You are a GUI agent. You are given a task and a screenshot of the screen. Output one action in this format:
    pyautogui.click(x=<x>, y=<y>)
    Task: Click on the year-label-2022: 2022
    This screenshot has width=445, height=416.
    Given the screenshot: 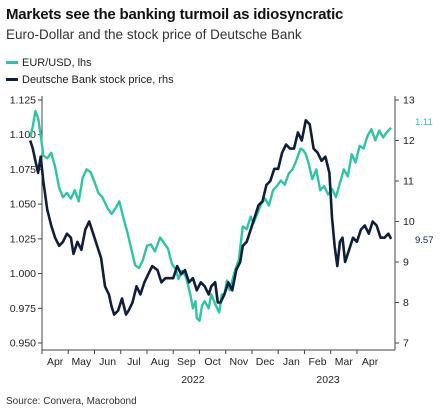 What is the action you would take?
    pyautogui.click(x=193, y=380)
    